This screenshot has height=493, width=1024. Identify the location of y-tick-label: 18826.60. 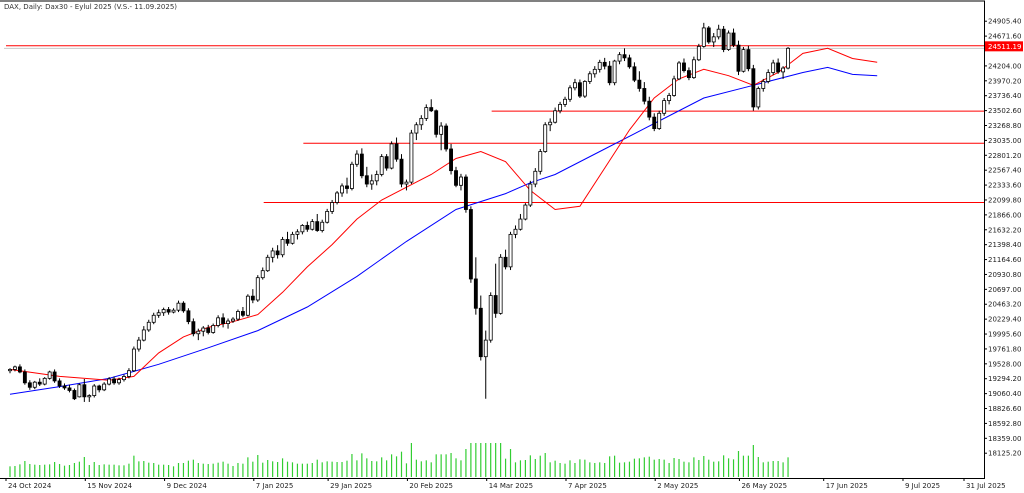
(1004, 409).